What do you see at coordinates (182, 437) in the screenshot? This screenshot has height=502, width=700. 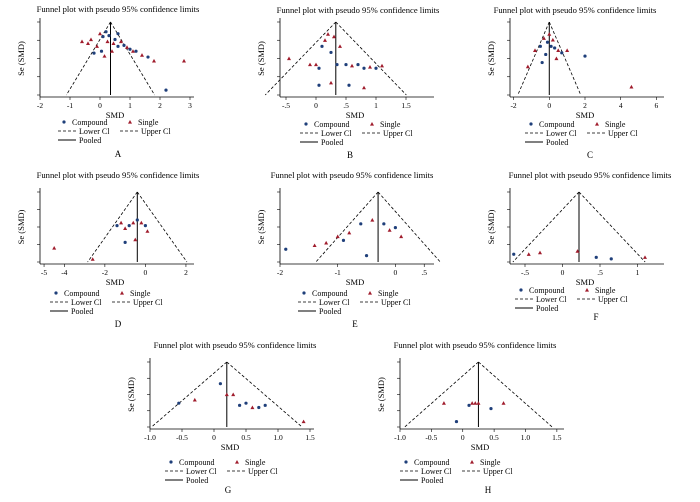 I see `x-tick-label: -0.5` at bounding box center [182, 437].